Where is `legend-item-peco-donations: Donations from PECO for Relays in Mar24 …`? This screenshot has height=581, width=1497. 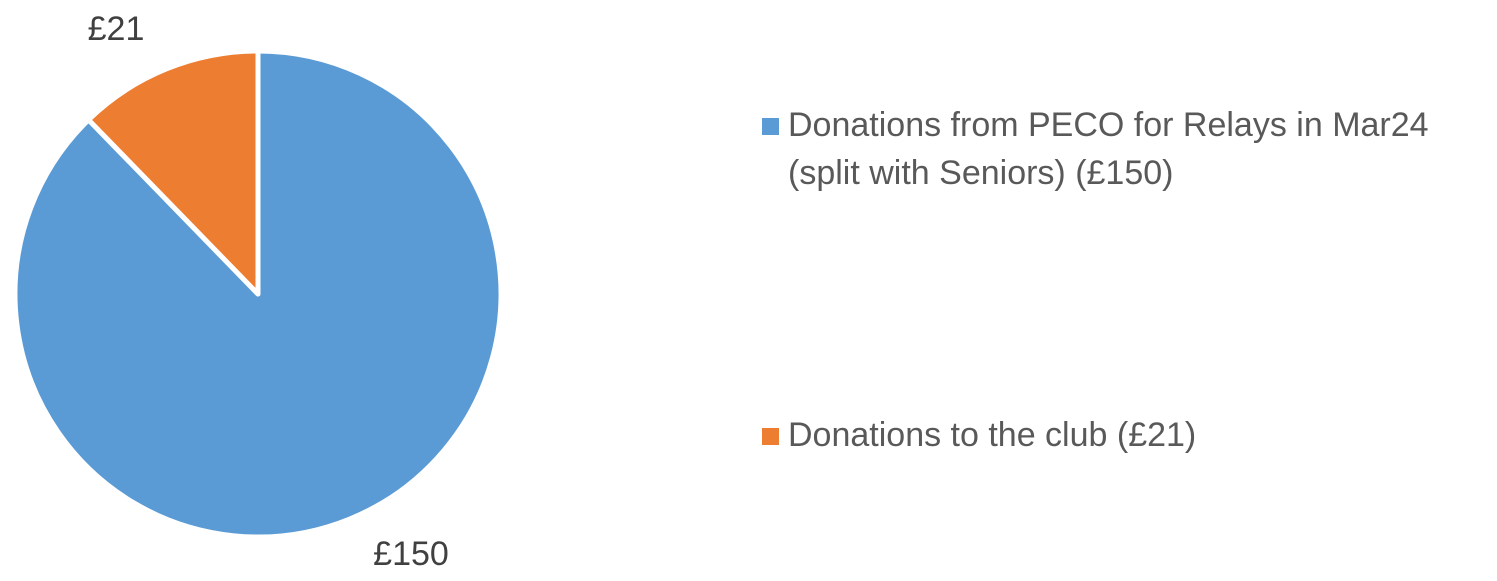 legend-item-peco-donations: Donations from PECO for Relays in Mar24 … is located at coordinates (1125, 149).